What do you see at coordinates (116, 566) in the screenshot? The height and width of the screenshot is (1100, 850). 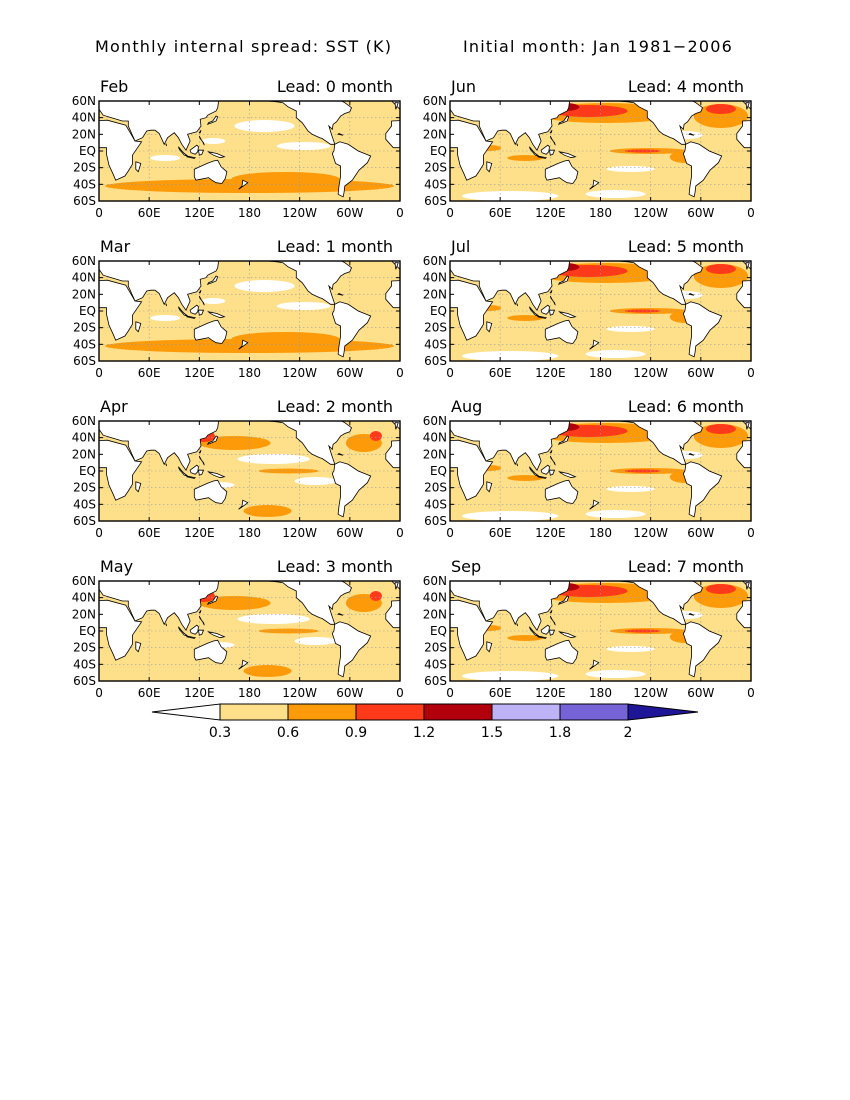 I see `panel-month-label: May` at bounding box center [116, 566].